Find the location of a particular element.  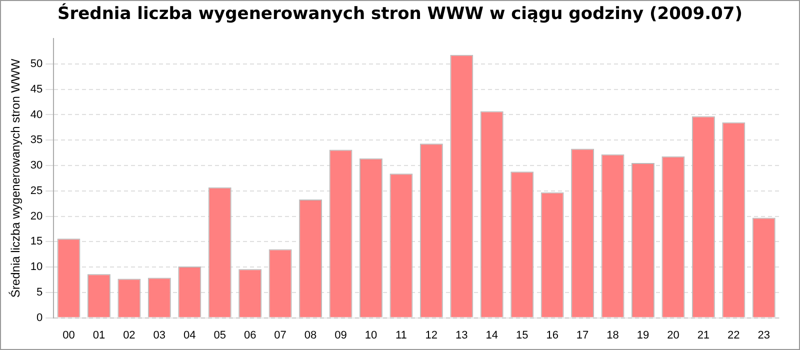

y-tick-label: 5 is located at coordinates (39, 292).